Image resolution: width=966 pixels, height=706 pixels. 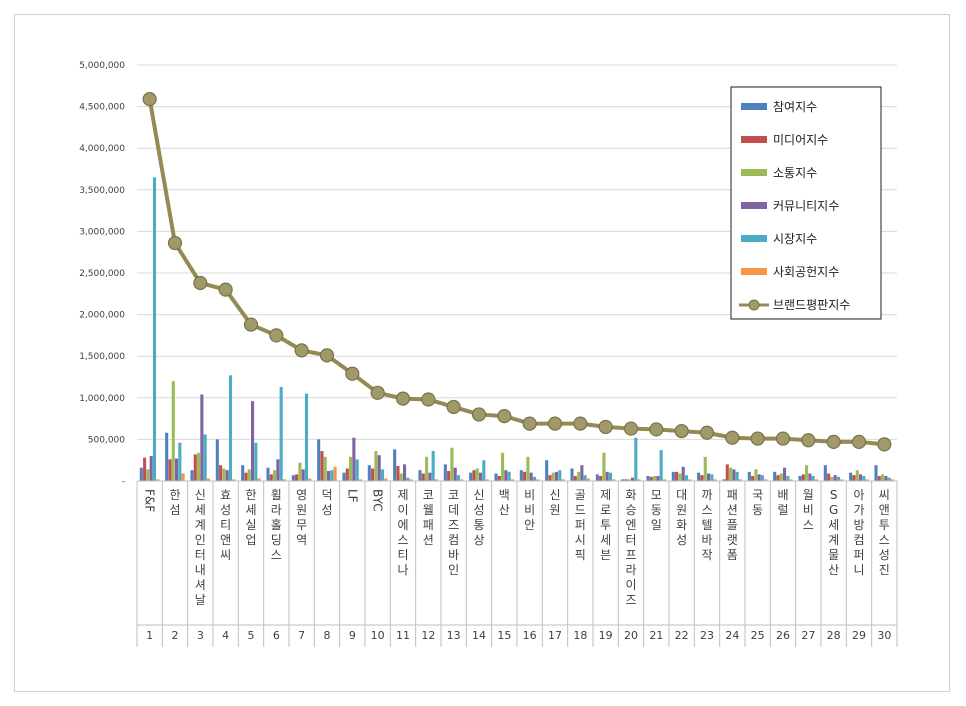 What do you see at coordinates (225, 635) in the screenshot?
I see `x-rank-label: 4` at bounding box center [225, 635].